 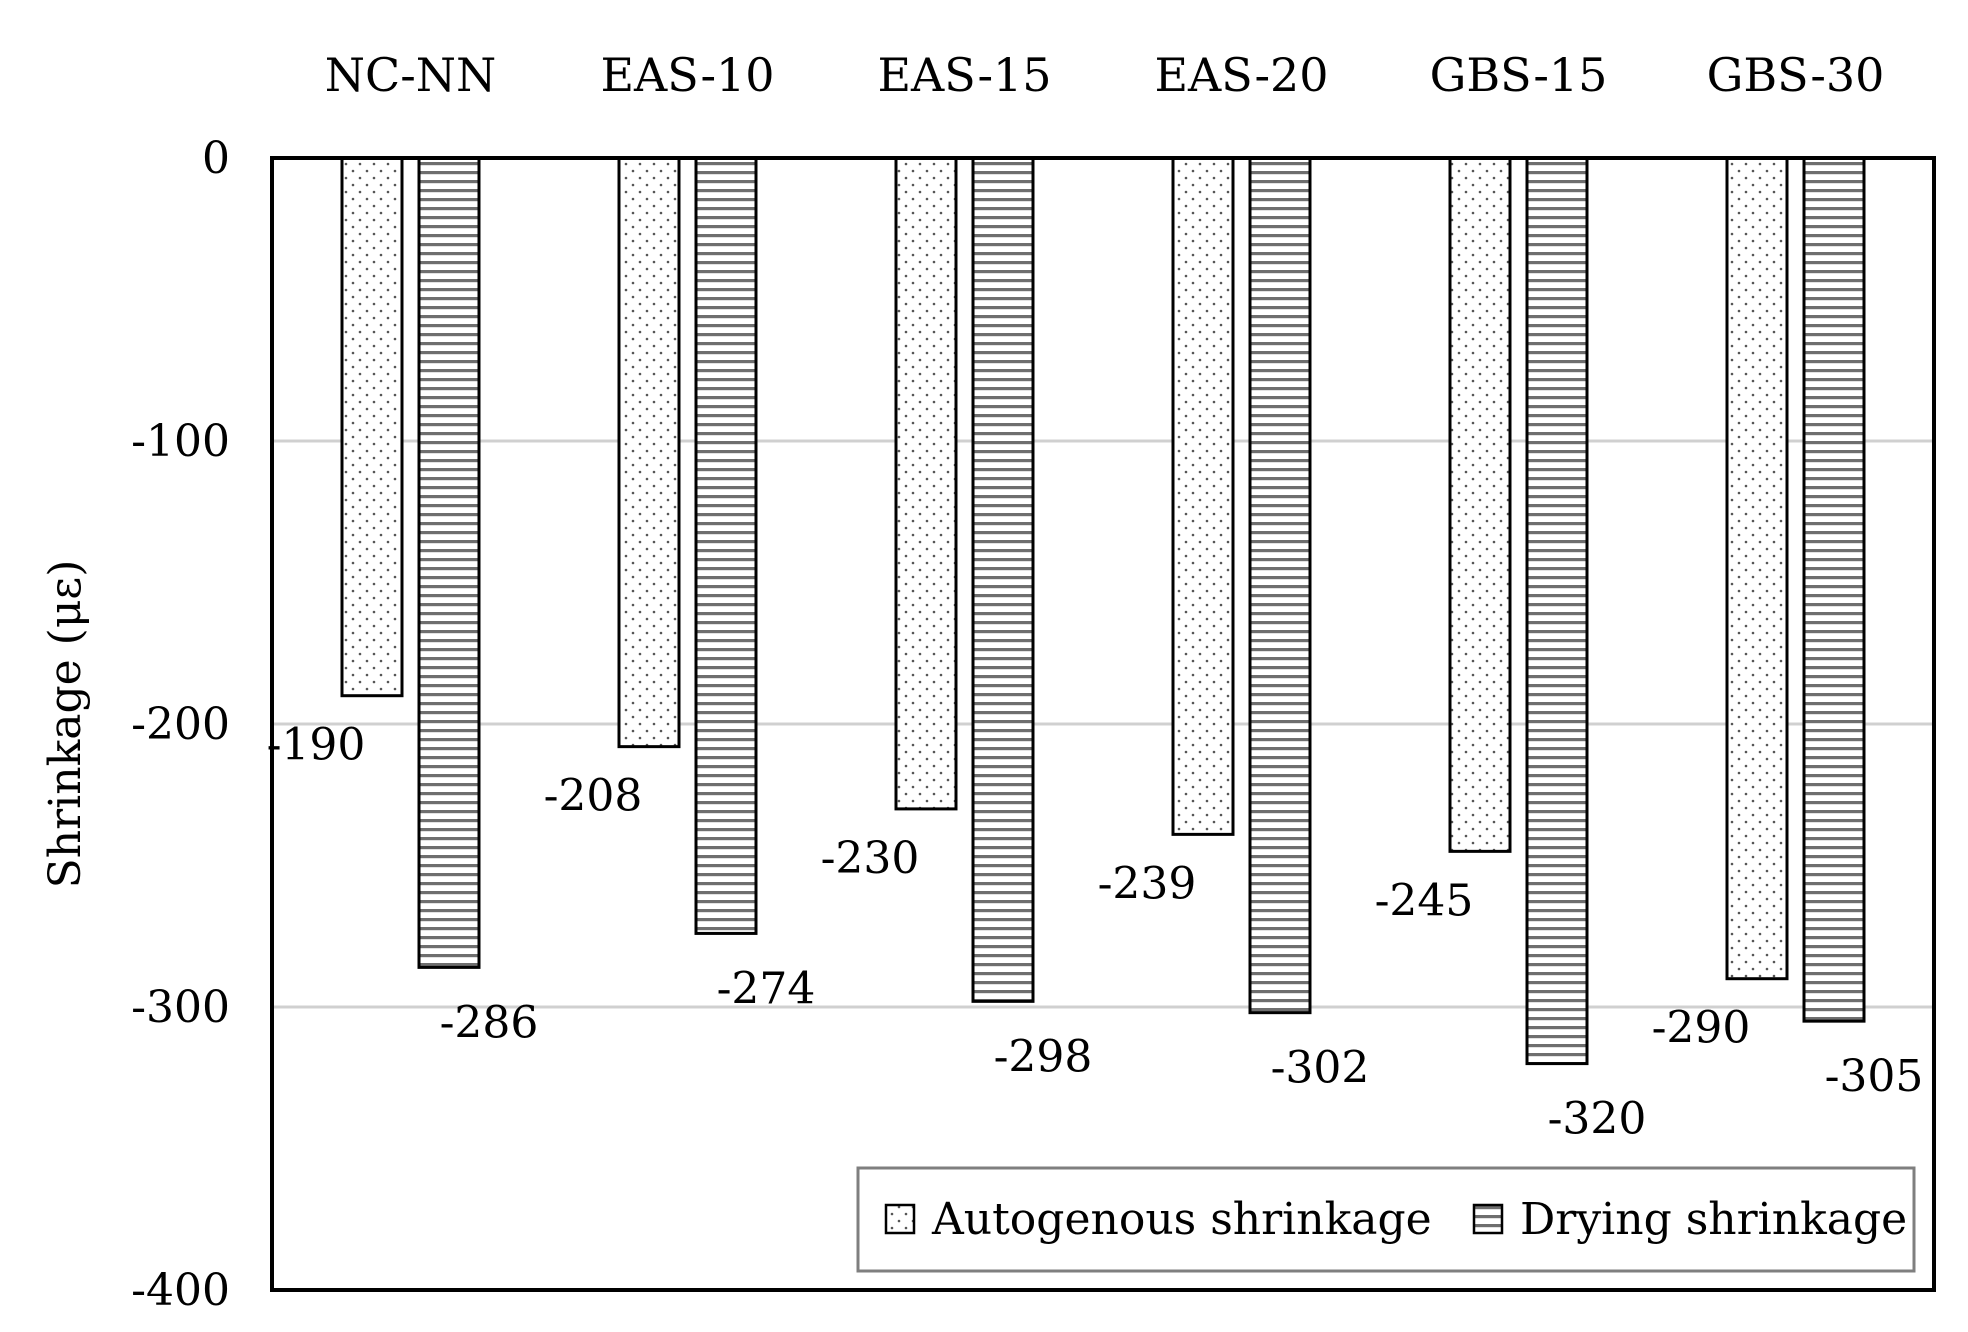 I want to click on data-label: -245, so click(x=1424, y=900).